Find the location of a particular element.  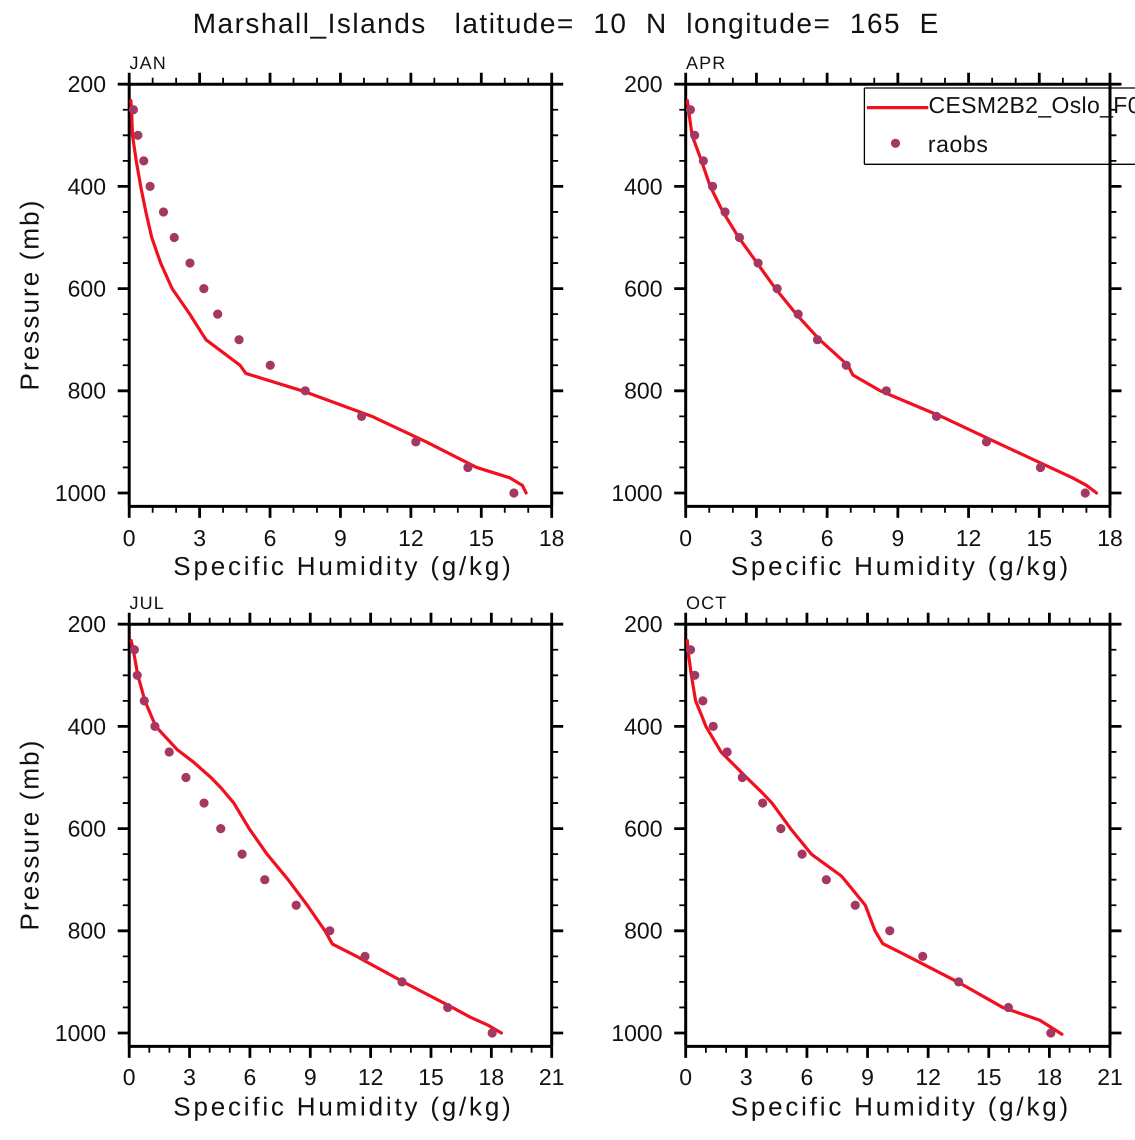

svg-text: JAN is located at coordinates (148, 63).